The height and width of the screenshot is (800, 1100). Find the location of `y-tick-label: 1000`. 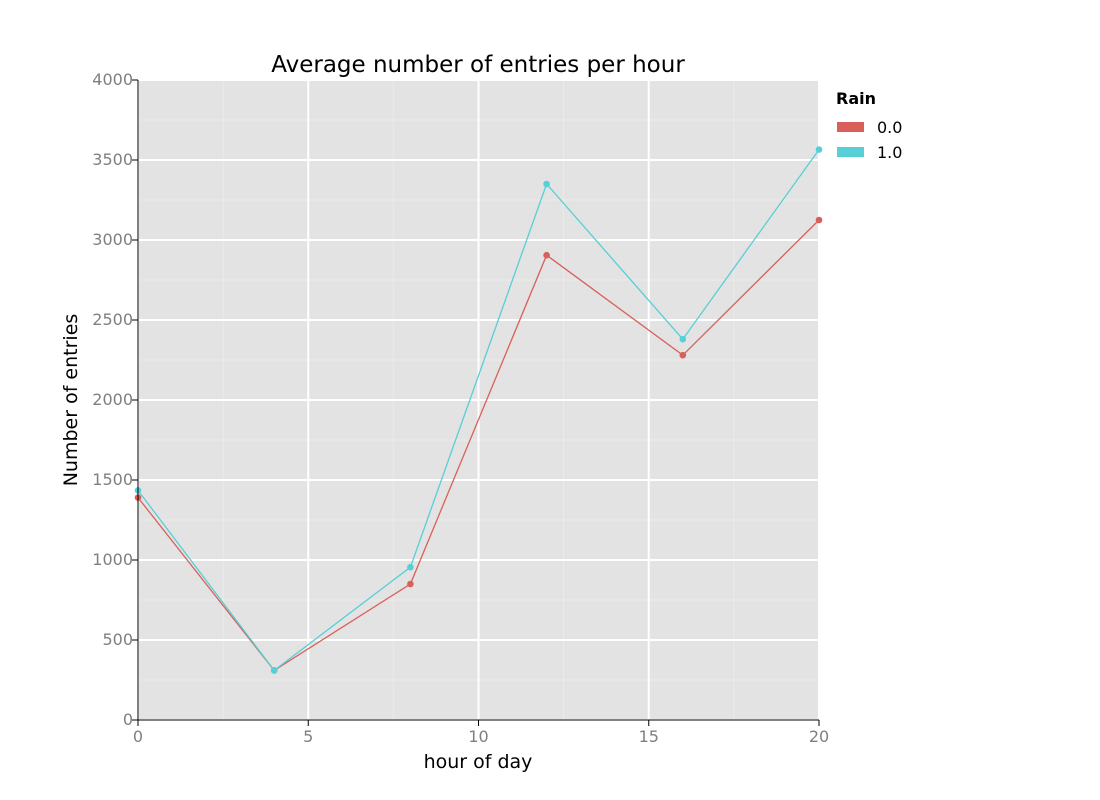

y-tick-label: 1000 is located at coordinates (112, 559).